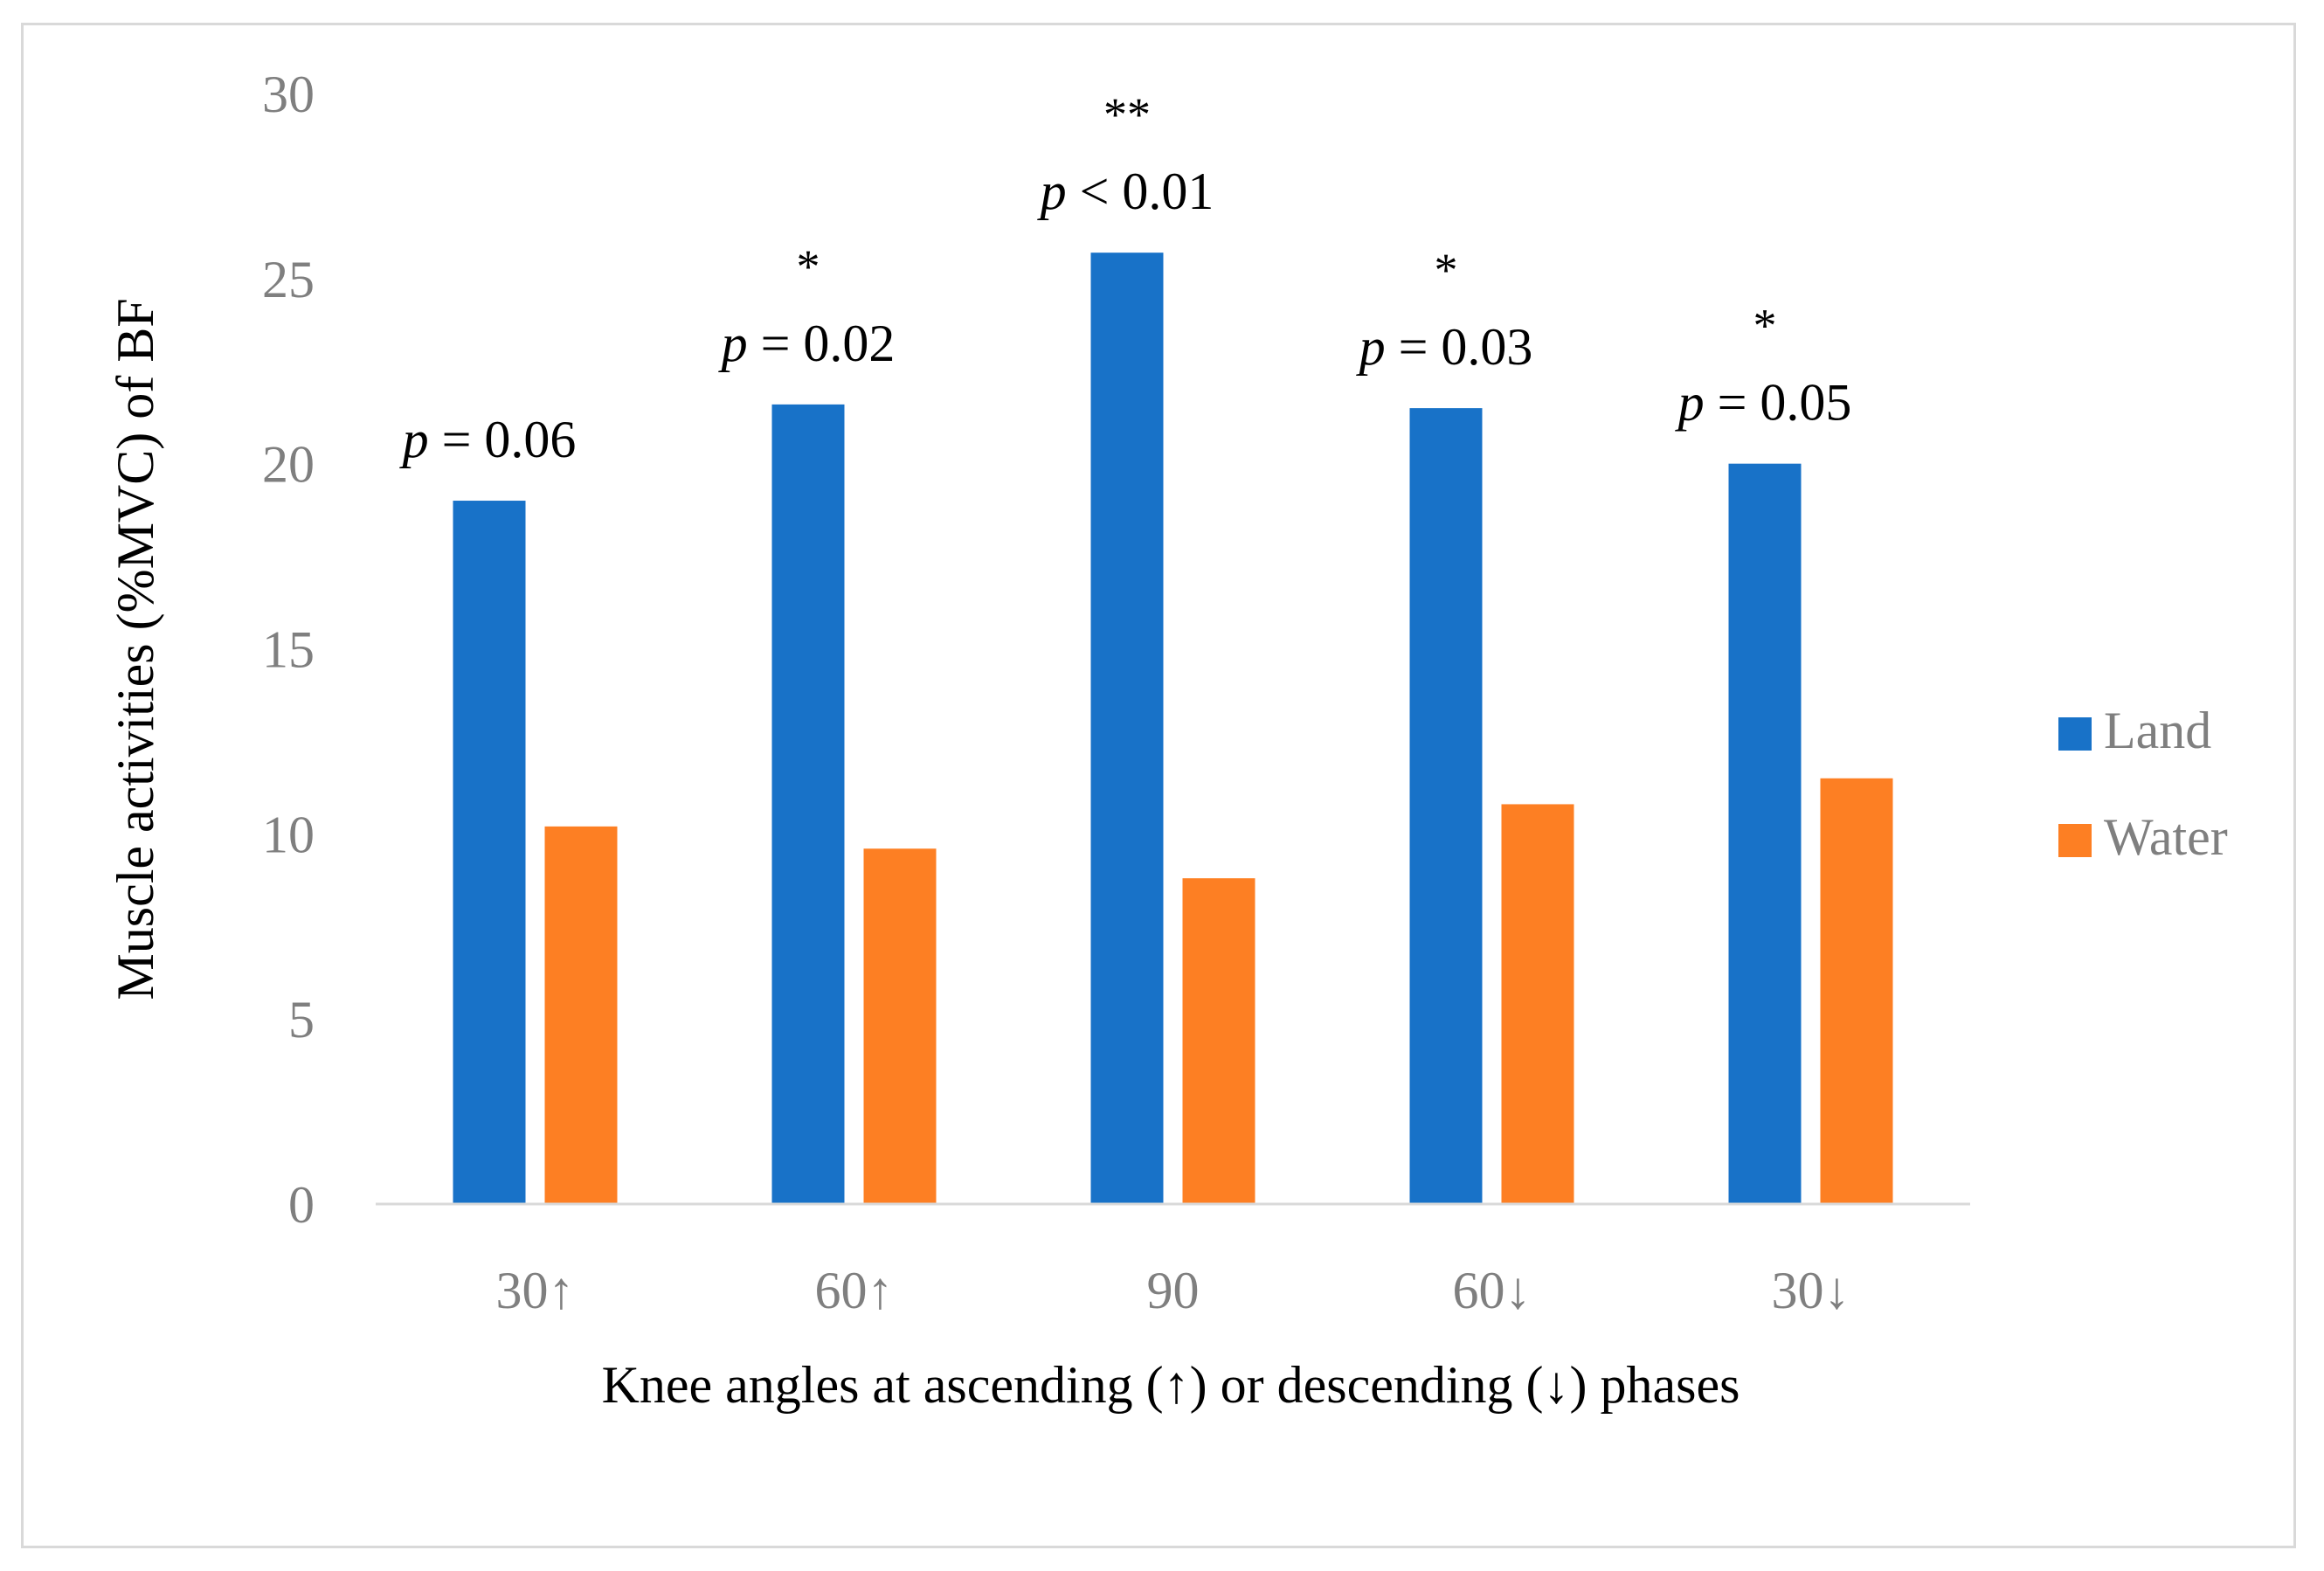 The height and width of the screenshot is (1571, 2324). What do you see at coordinates (488, 439) in the screenshot?
I see `p-value-label: p = 0.06` at bounding box center [488, 439].